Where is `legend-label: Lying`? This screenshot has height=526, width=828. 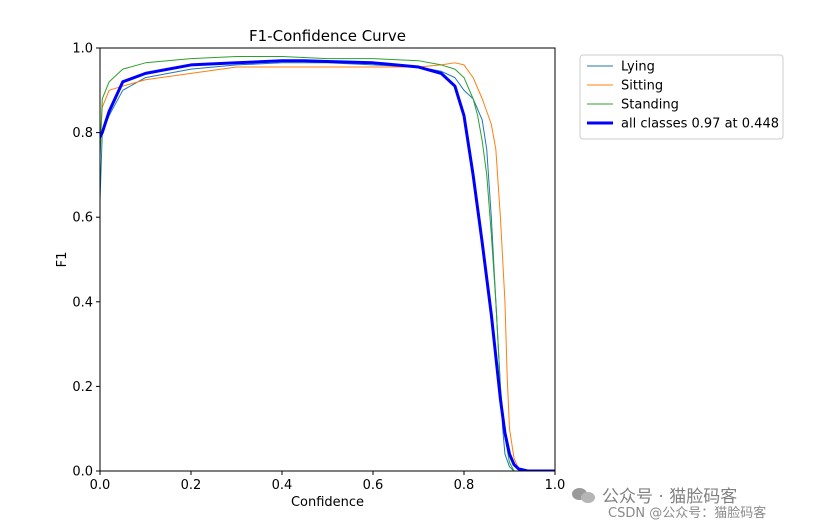
legend-label: Lying is located at coordinates (638, 67).